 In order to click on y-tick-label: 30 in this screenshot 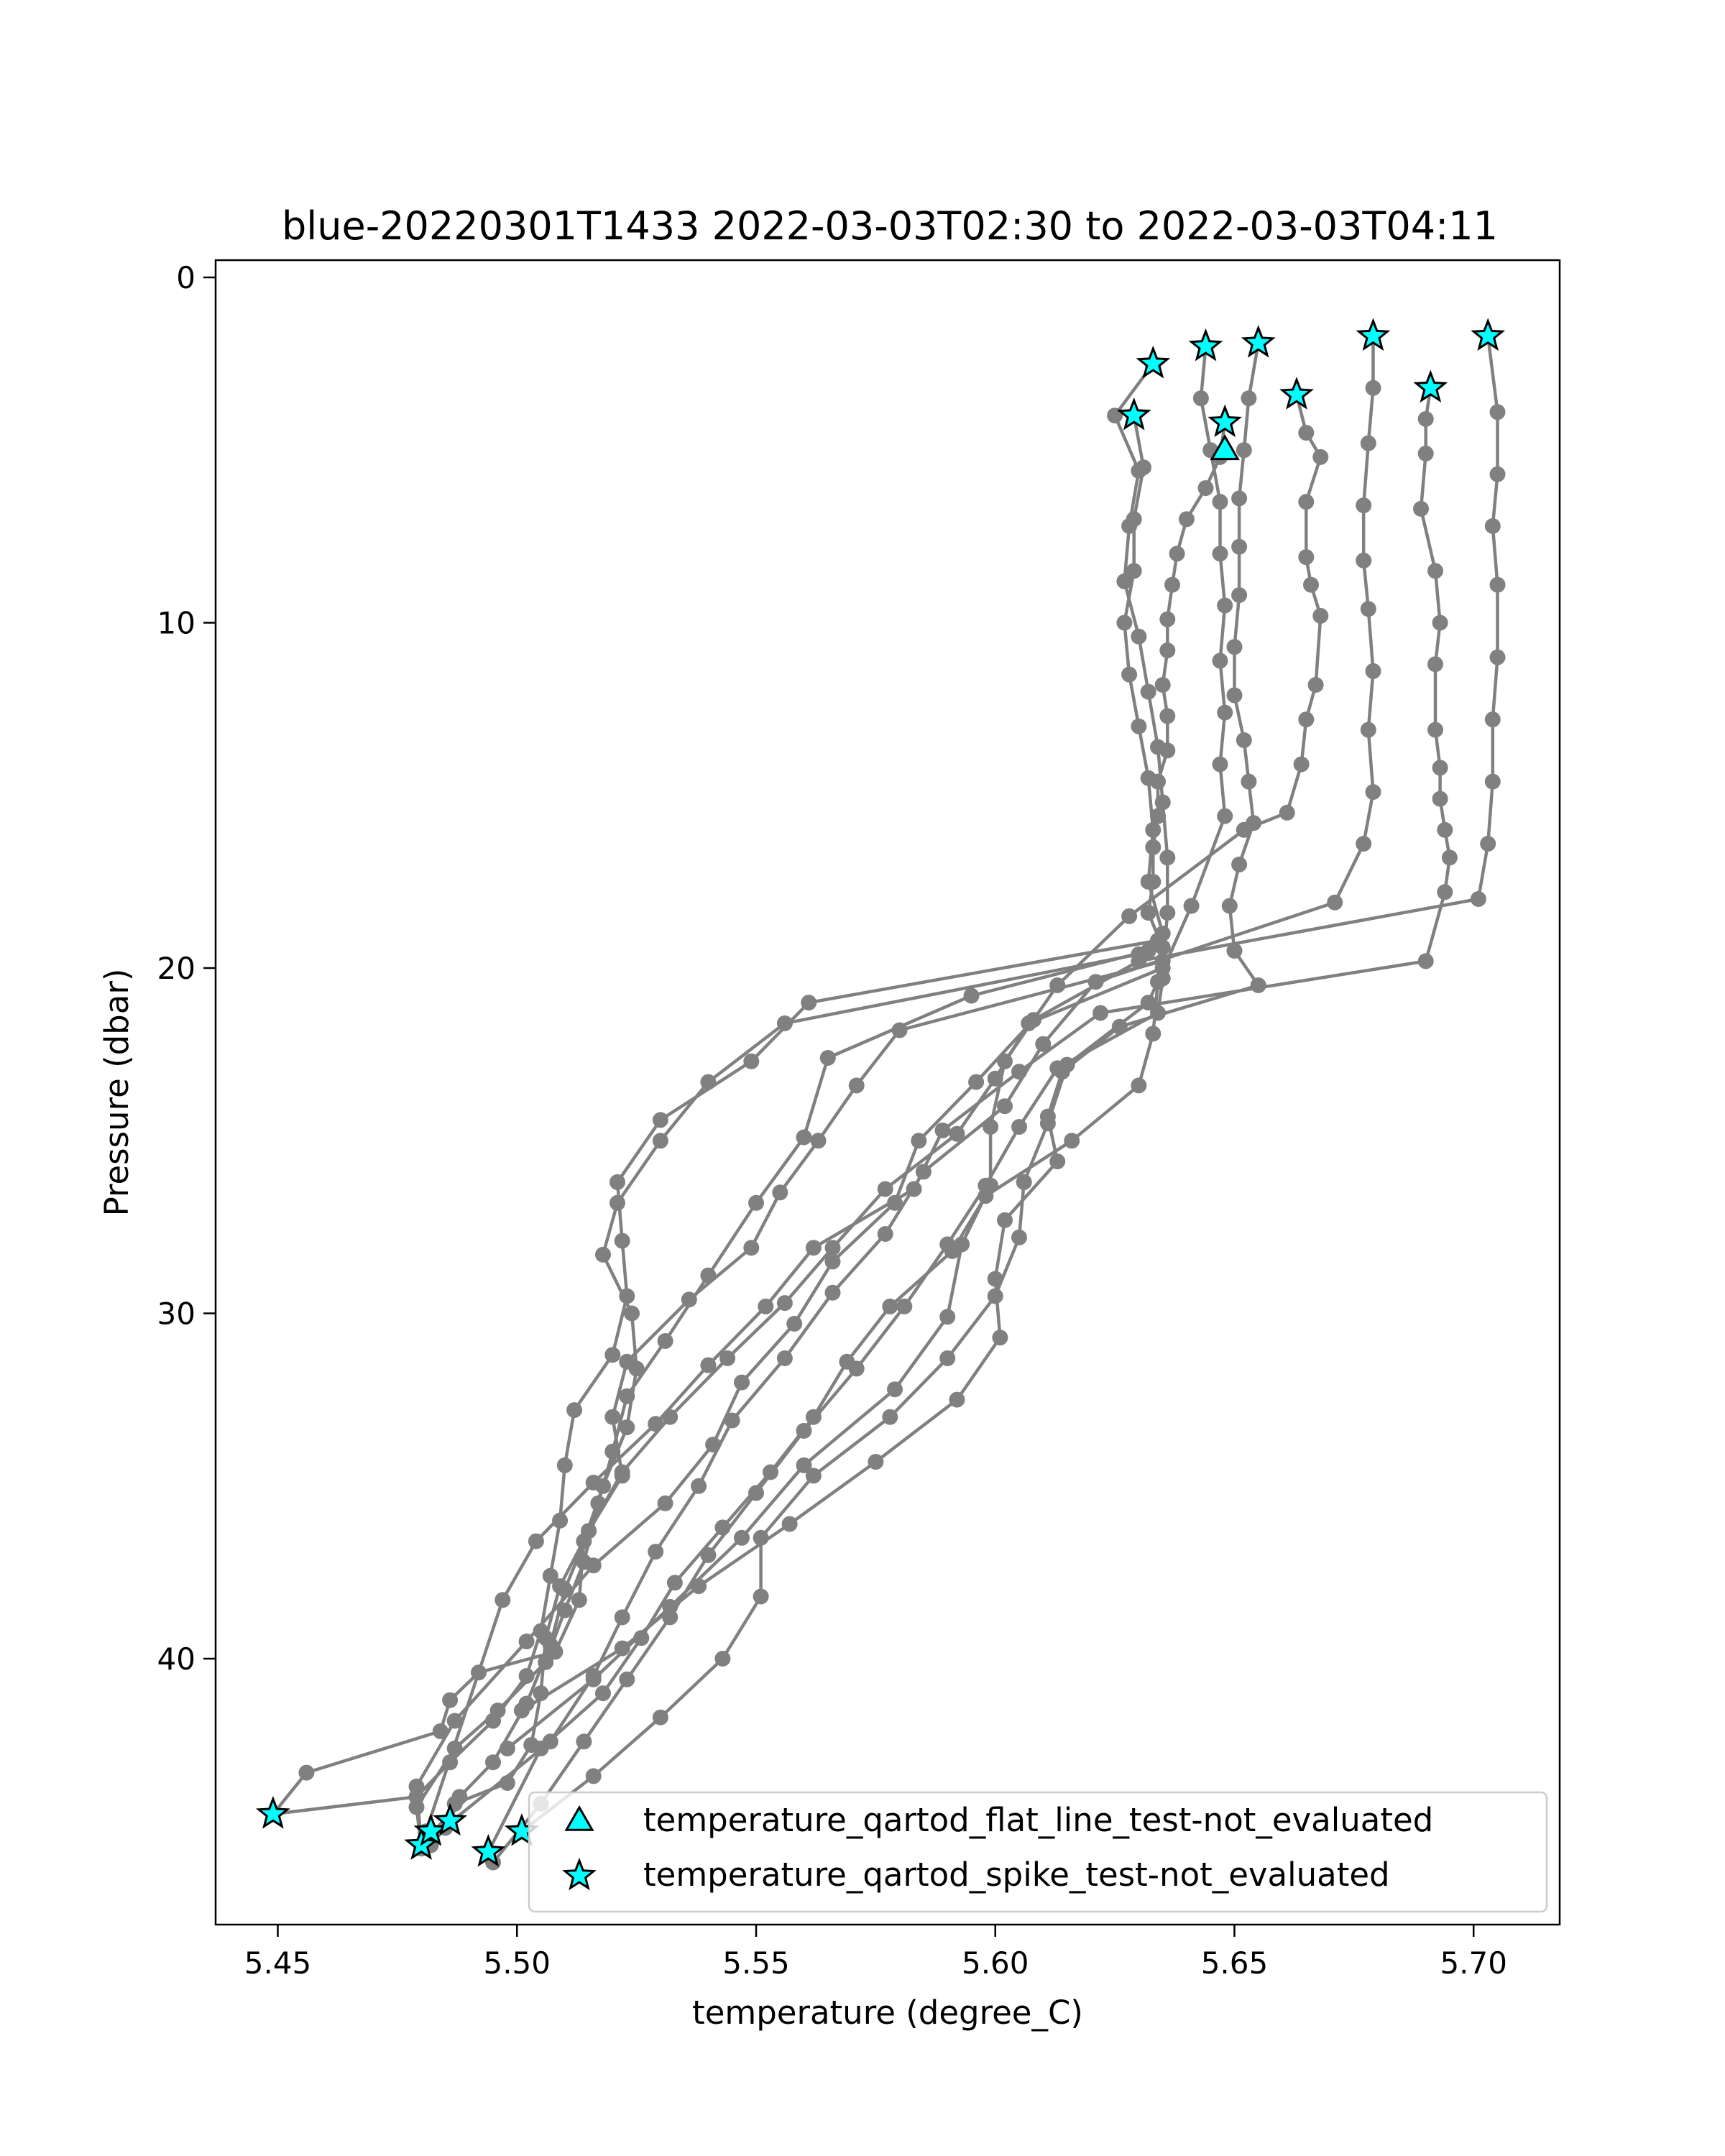, I will do `click(176, 1314)`.